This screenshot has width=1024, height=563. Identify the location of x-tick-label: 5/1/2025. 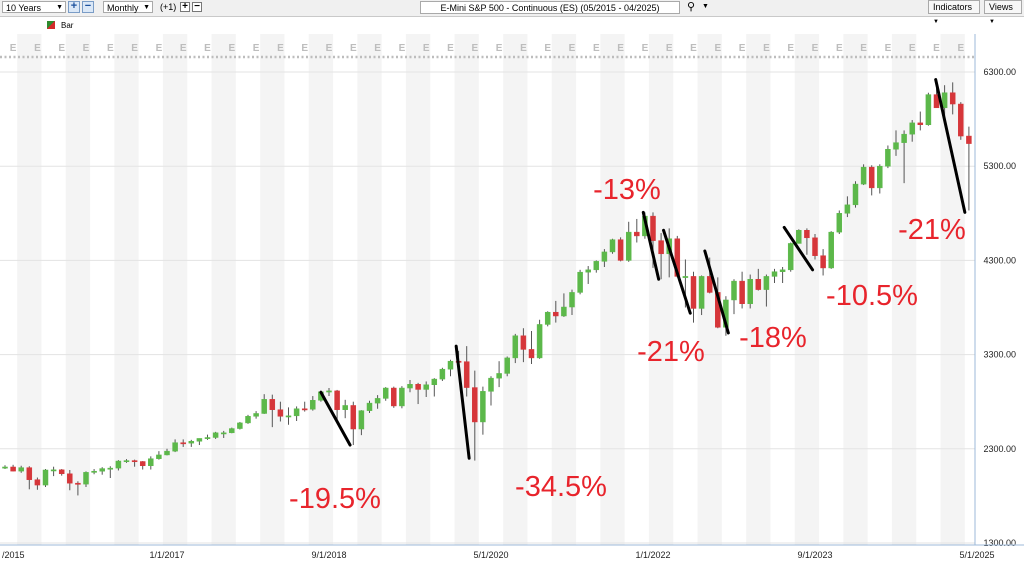
(976, 555).